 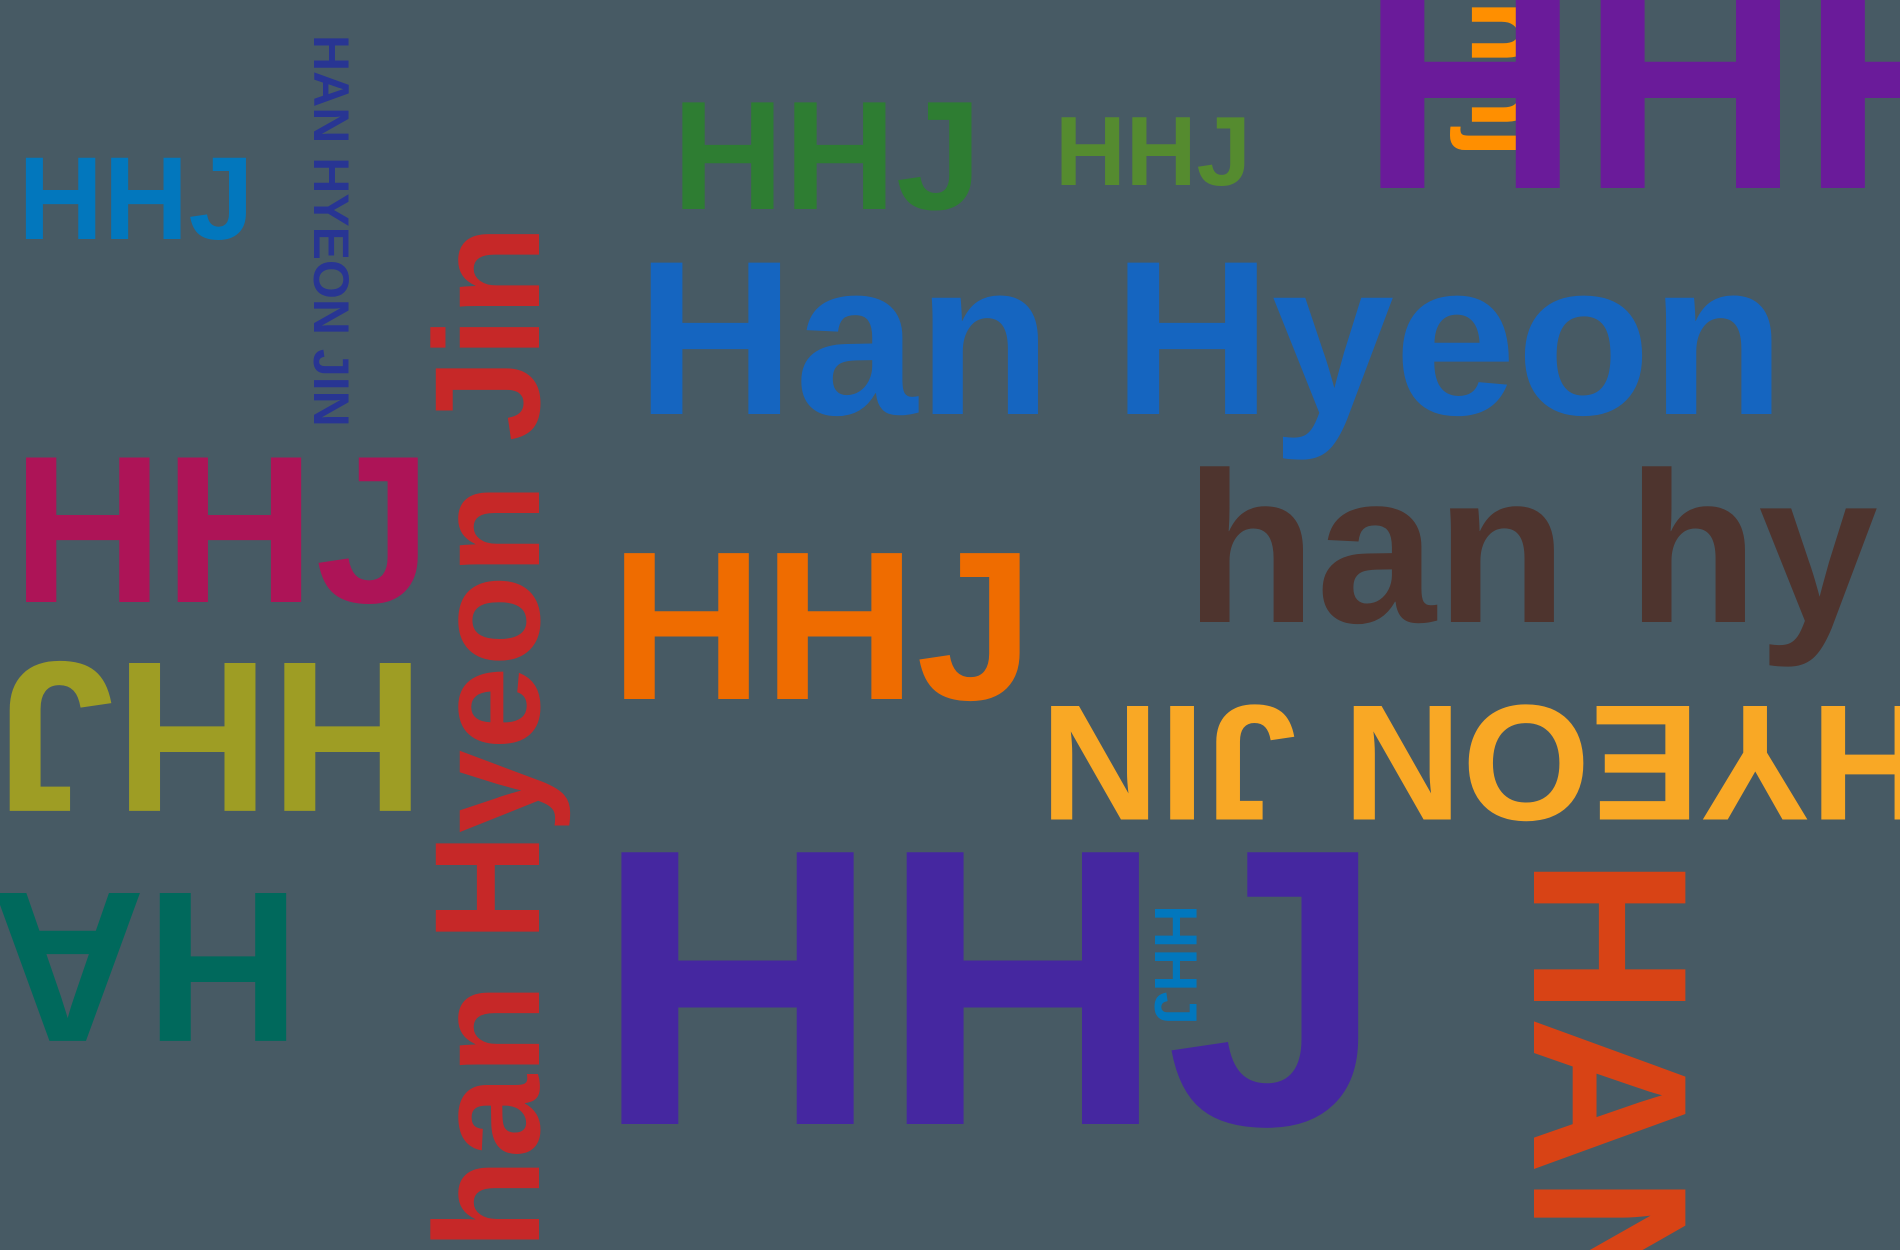 What do you see at coordinates (1630, 126) in the screenshot?
I see `word-hhh-purple-large: HHH` at bounding box center [1630, 126].